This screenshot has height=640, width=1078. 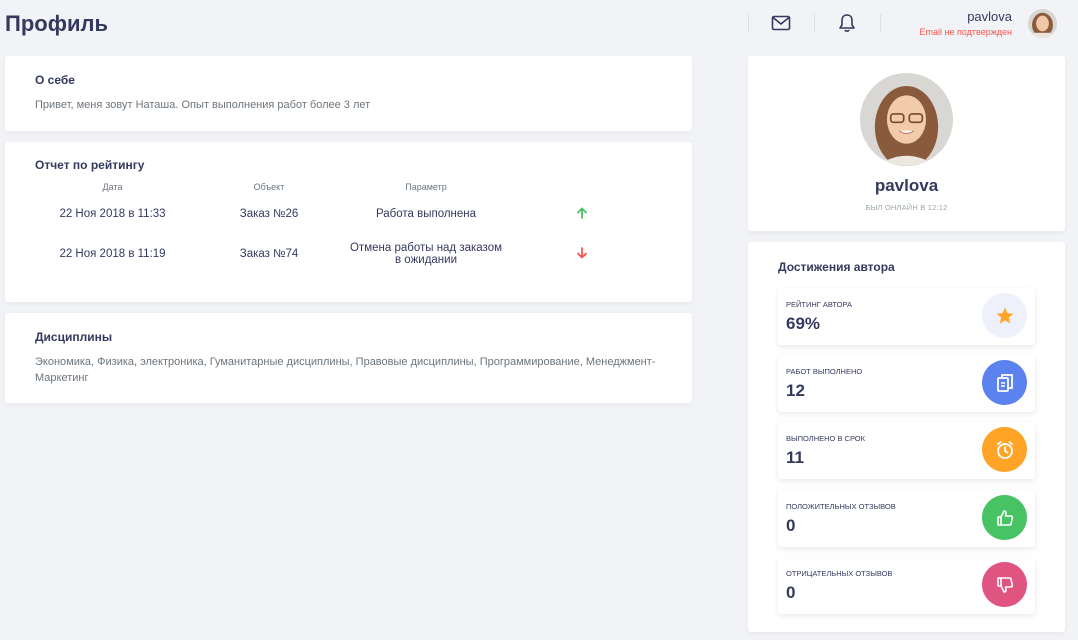 What do you see at coordinates (112, 187) in the screenshot?
I see `column-header-date: Дата` at bounding box center [112, 187].